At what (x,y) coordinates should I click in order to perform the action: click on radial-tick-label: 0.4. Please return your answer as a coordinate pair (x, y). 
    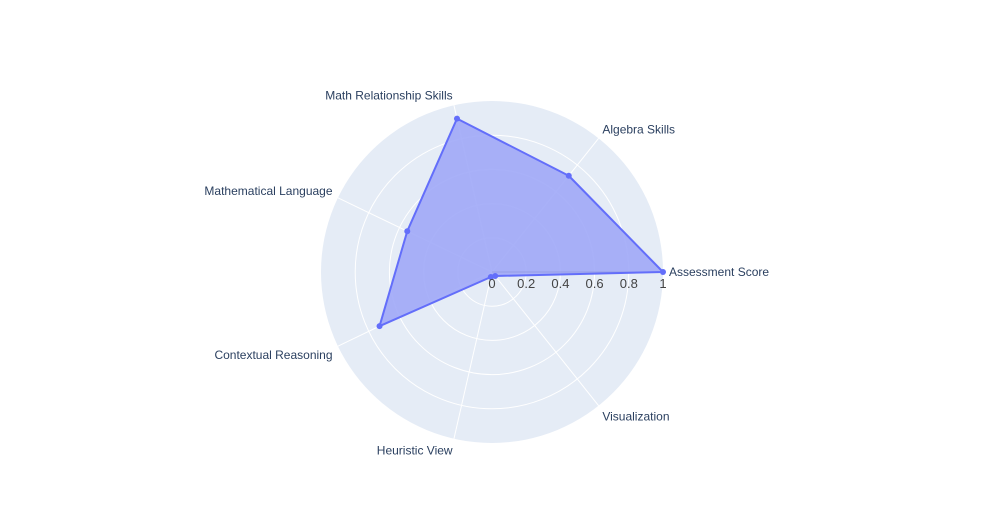
    Looking at the image, I should click on (560, 283).